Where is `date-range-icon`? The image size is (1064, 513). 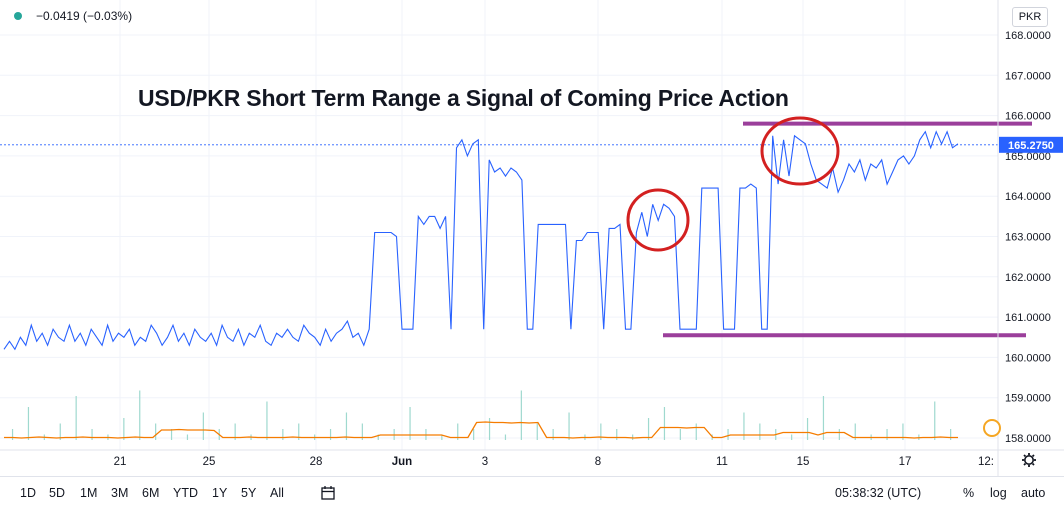
date-range-icon is located at coordinates (328, 493).